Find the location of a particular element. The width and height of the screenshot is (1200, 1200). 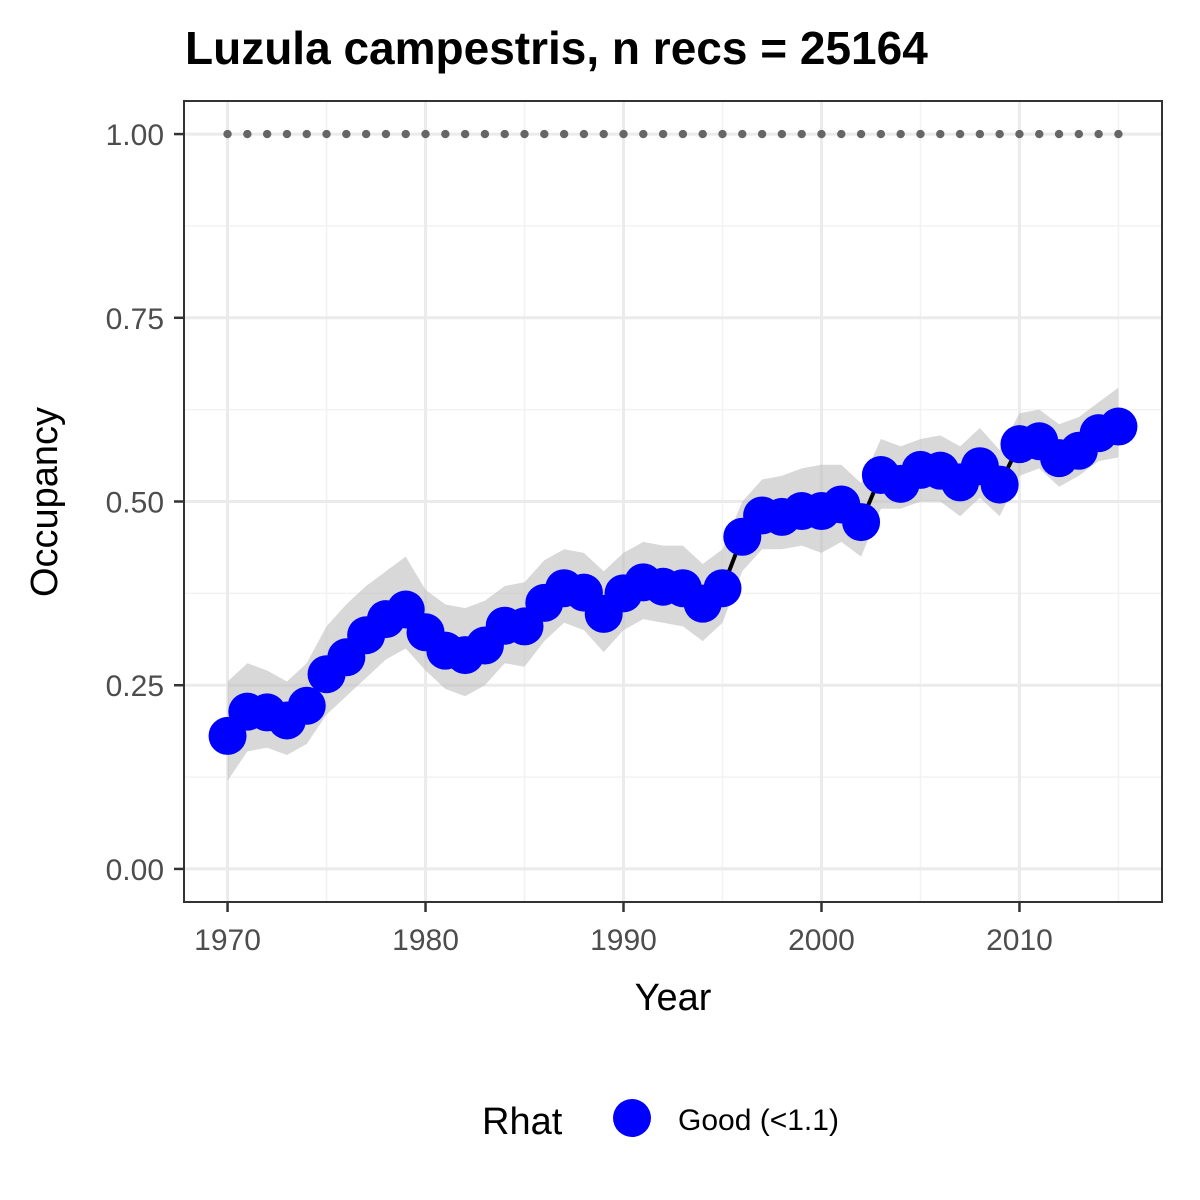

x-tick-label: 2010 is located at coordinates (1019, 940).